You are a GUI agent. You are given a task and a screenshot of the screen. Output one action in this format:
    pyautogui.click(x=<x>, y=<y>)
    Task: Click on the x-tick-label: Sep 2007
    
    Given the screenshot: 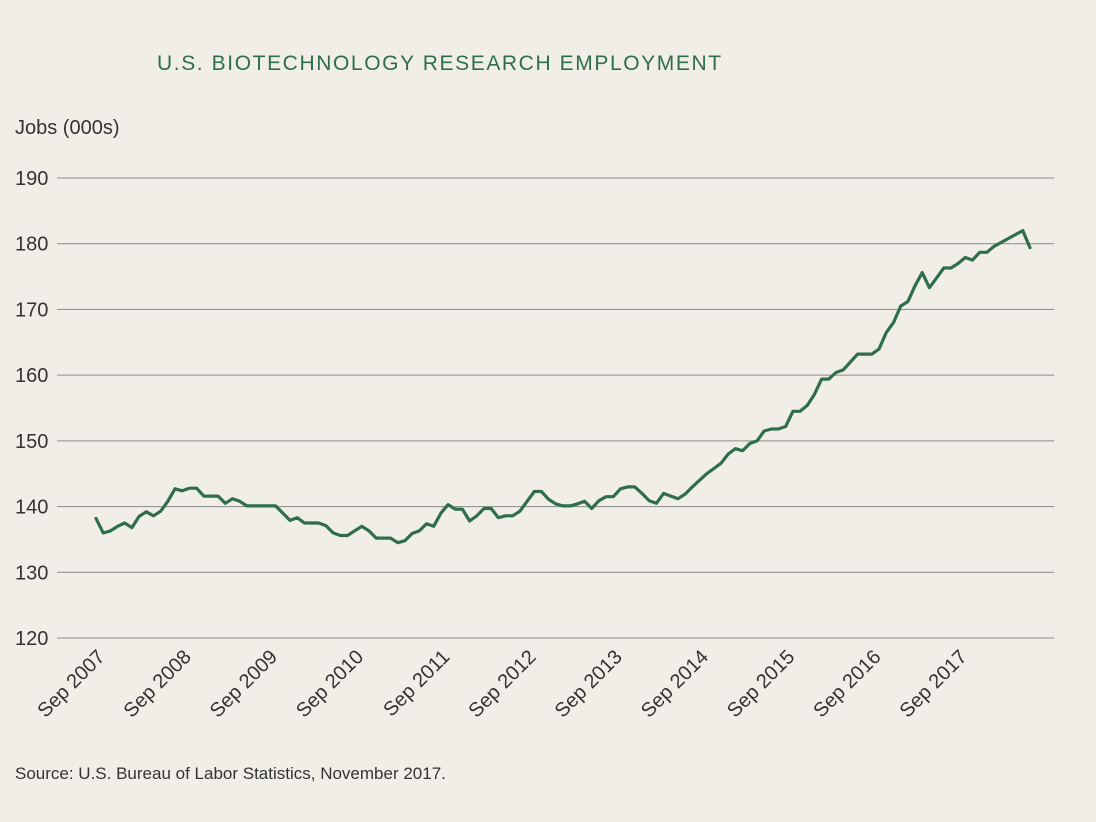 What is the action you would take?
    pyautogui.click(x=71, y=684)
    